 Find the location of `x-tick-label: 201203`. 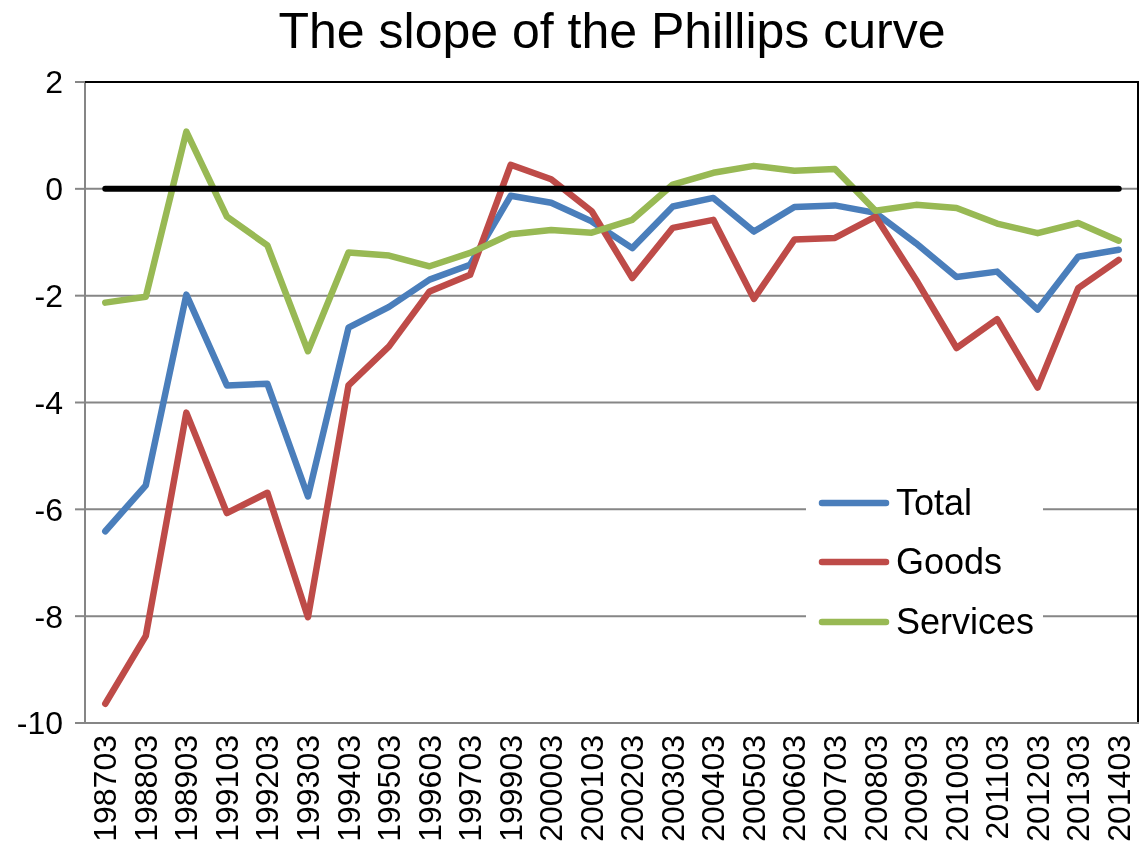

x-tick-label: 201203 is located at coordinates (1037, 788).